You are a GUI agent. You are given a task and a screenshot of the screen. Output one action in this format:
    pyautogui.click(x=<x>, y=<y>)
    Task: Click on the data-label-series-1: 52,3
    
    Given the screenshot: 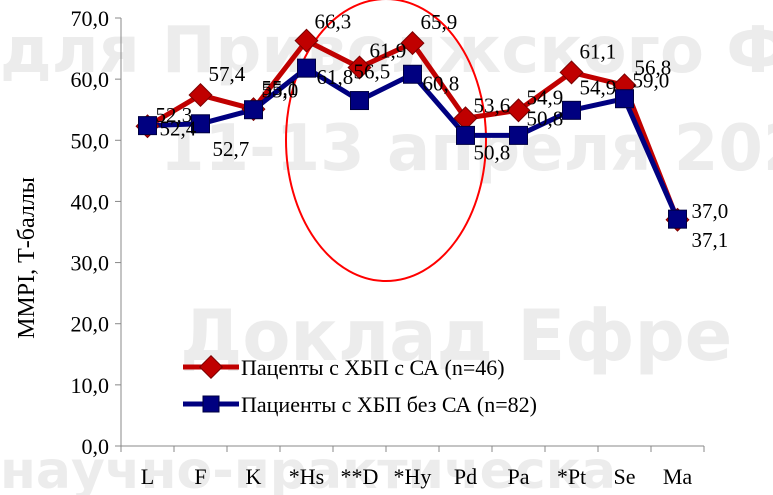 What is the action you would take?
    pyautogui.click(x=174, y=115)
    